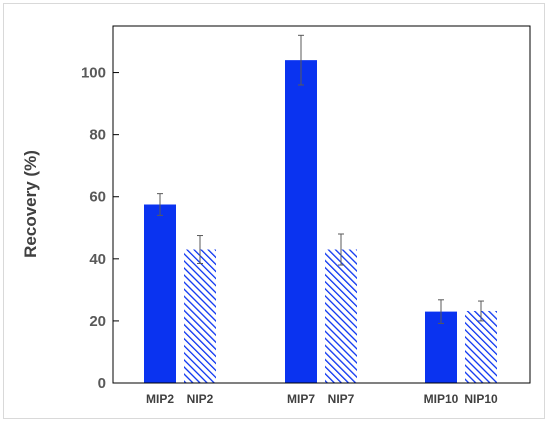  Describe the element at coordinates (200, 249) in the screenshot. I see `error-bar-nip2` at that location.